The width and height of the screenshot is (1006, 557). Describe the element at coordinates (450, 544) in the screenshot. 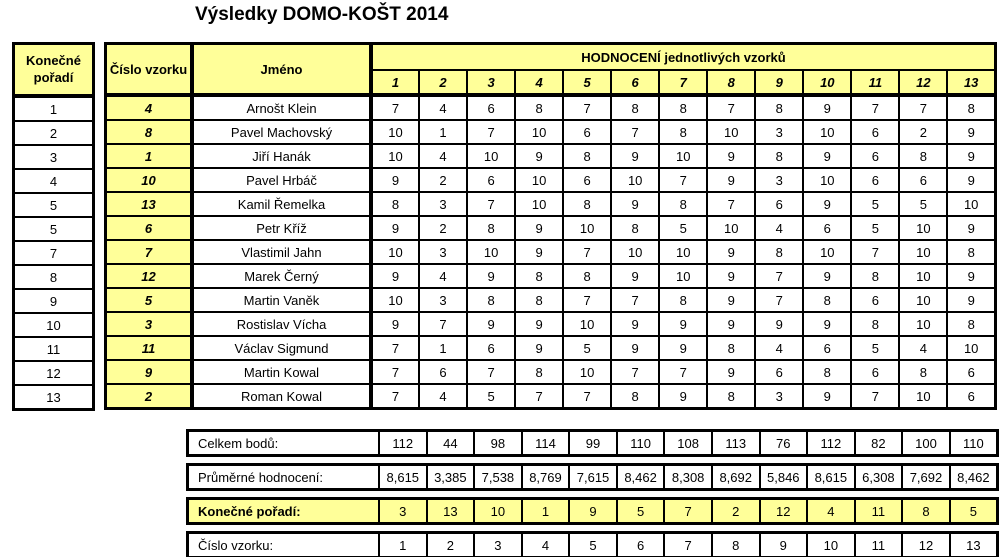

I see `summary-value-cell: 2` at that location.